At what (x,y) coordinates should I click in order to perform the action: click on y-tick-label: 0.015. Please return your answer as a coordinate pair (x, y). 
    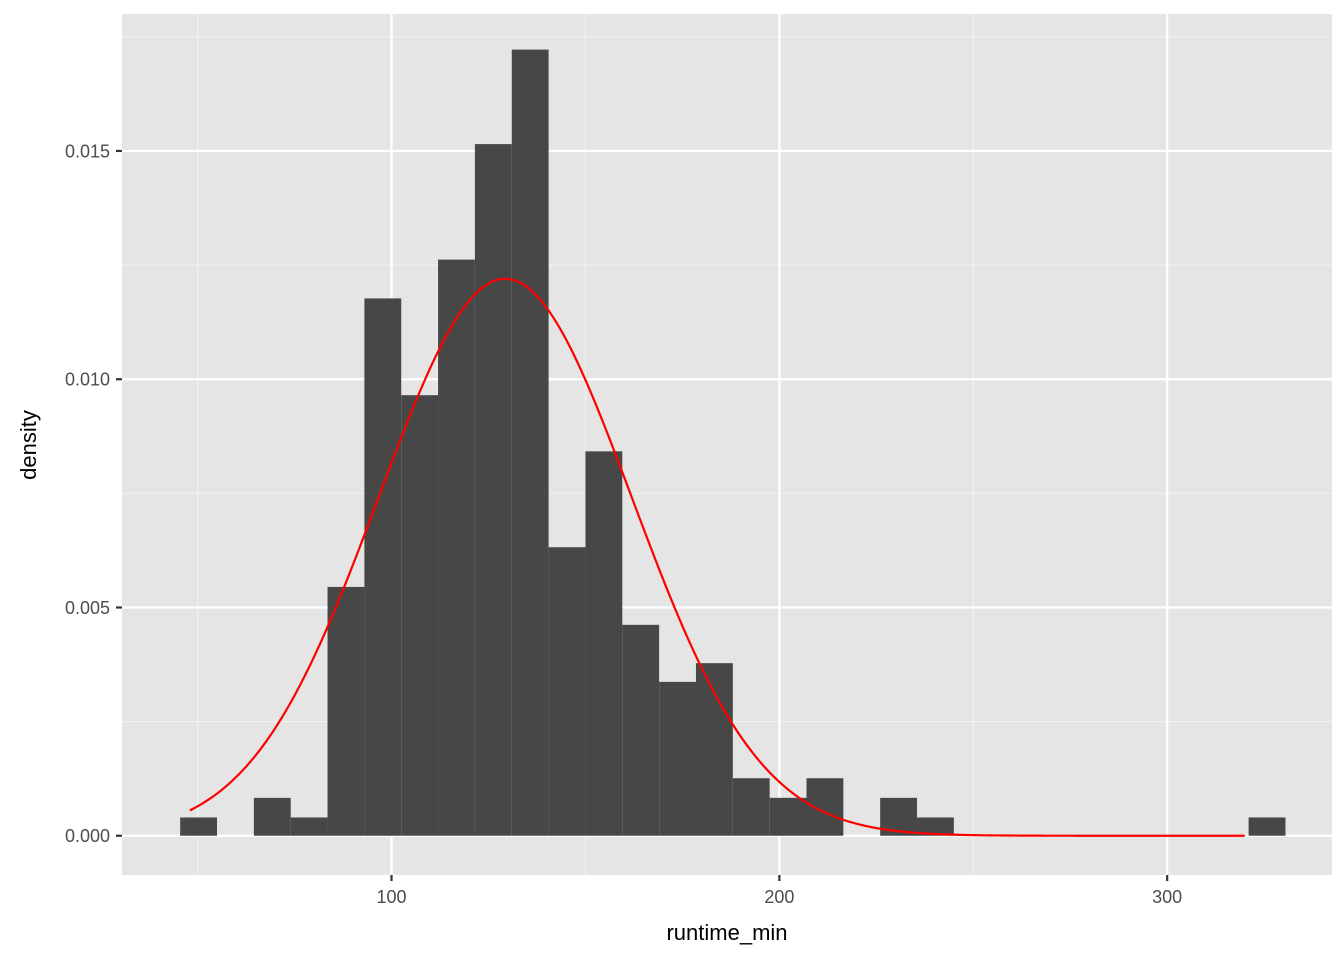
    Looking at the image, I should click on (87, 151).